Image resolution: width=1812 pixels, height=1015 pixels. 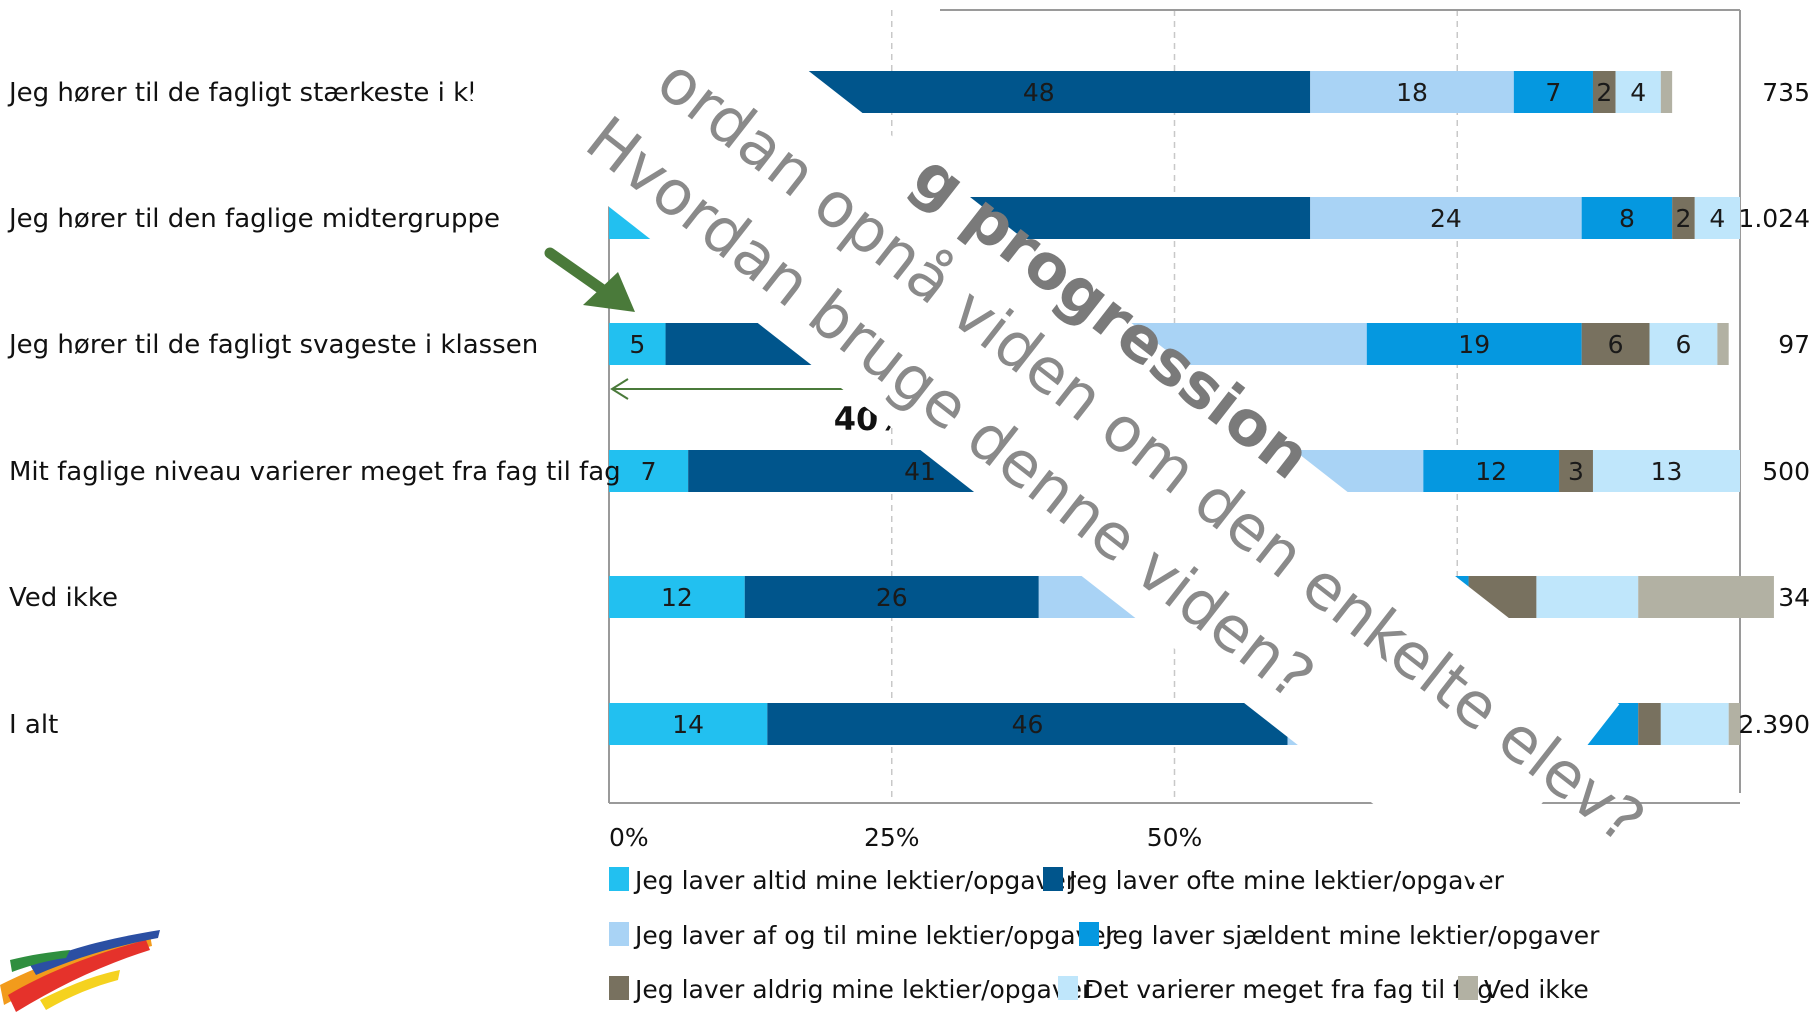 I want to click on data-label: 41, so click(x=920, y=471).